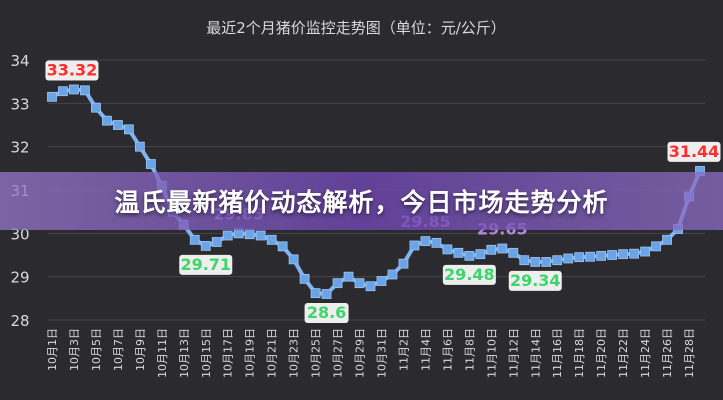  What do you see at coordinates (491, 353) in the screenshot?
I see `x-tick-label: 11月10日` at bounding box center [491, 353].